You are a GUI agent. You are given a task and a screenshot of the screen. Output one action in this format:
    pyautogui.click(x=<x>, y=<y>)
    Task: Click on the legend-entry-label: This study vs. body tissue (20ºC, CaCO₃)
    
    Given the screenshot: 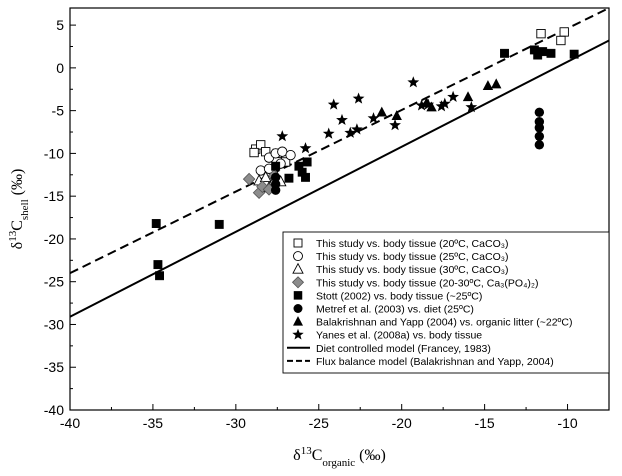 What is the action you would take?
    pyautogui.click(x=412, y=244)
    